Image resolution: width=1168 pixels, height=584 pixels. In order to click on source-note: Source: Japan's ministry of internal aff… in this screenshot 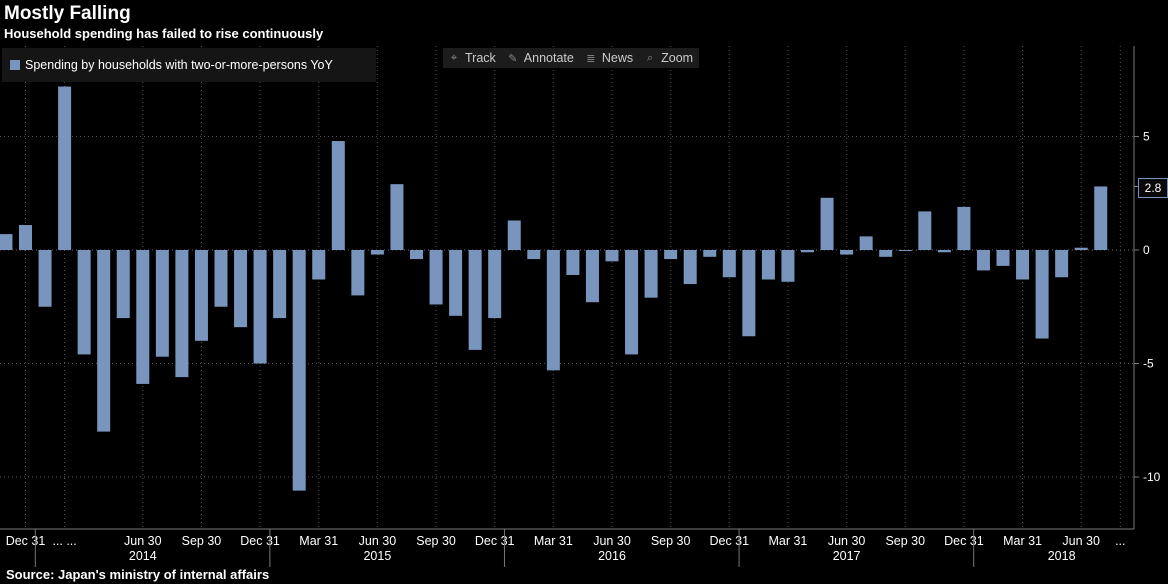, I will do `click(138, 574)`.